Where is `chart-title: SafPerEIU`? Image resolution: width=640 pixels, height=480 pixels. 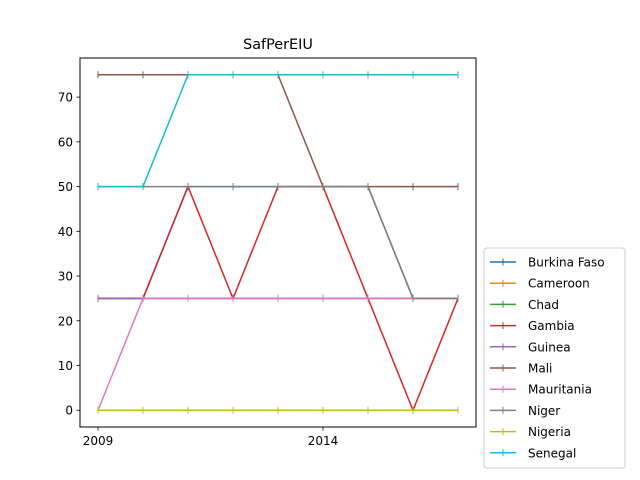 chart-title: SafPerEIU is located at coordinates (278, 45).